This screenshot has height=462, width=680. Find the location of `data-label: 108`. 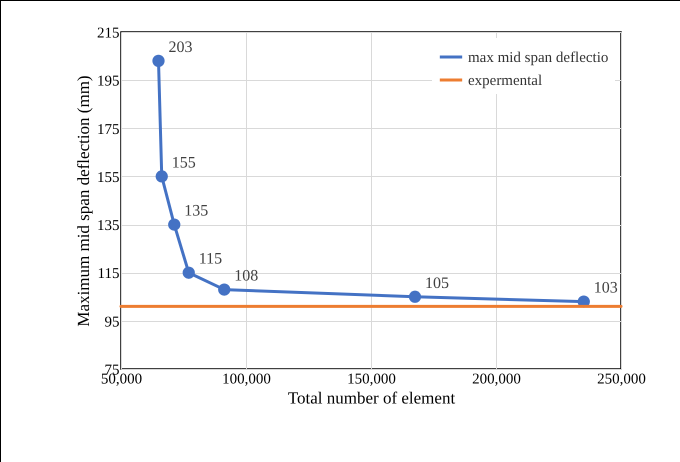

data-label: 108 is located at coordinates (246, 276).